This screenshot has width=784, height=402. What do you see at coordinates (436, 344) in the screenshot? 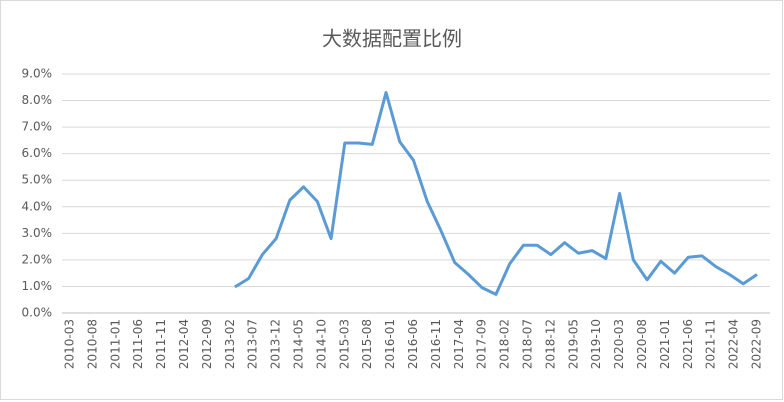
I see `x-tick-label: 2016-11` at bounding box center [436, 344].